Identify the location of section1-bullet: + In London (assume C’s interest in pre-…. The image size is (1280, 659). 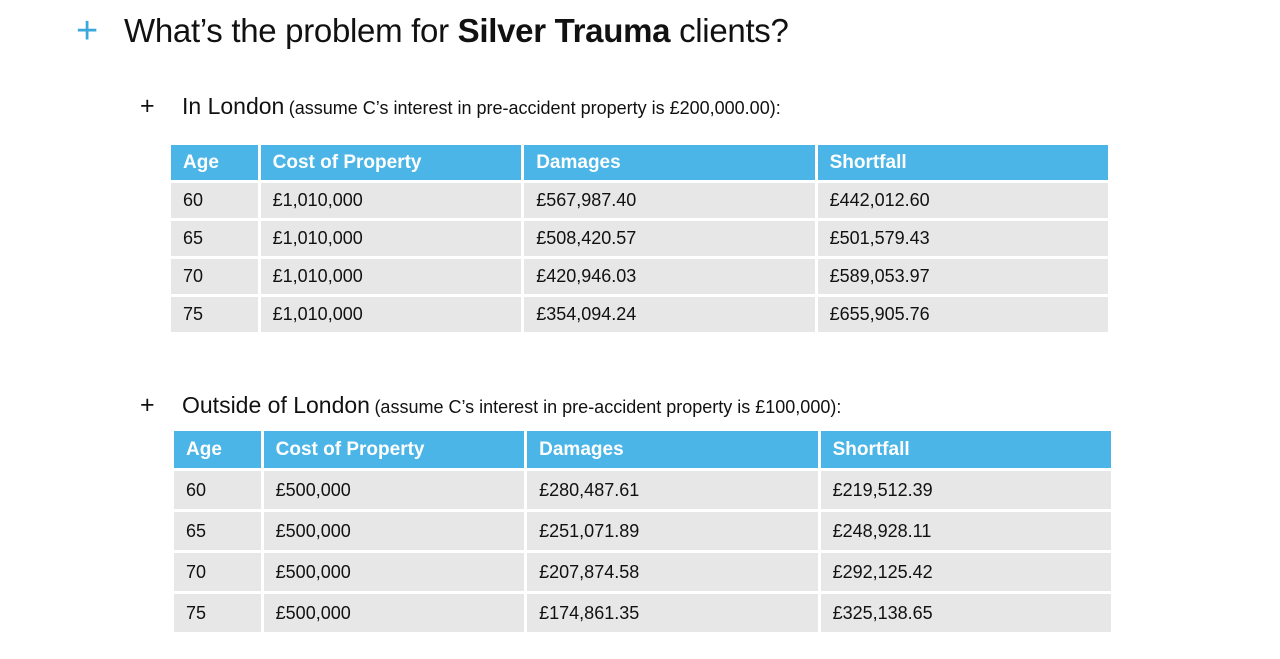
(460, 106).